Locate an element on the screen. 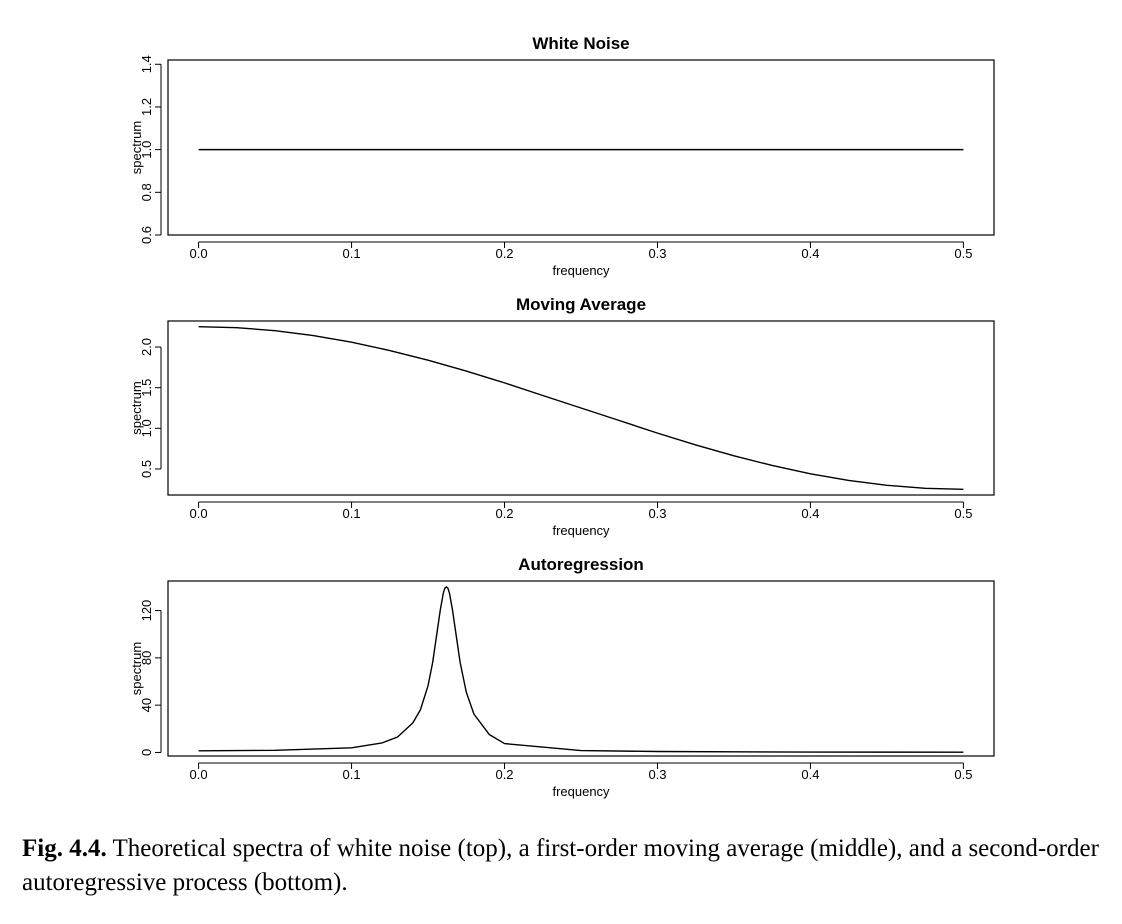 The image size is (1122, 924). moving-average-x-tick-label: 0.3 is located at coordinates (657, 513).